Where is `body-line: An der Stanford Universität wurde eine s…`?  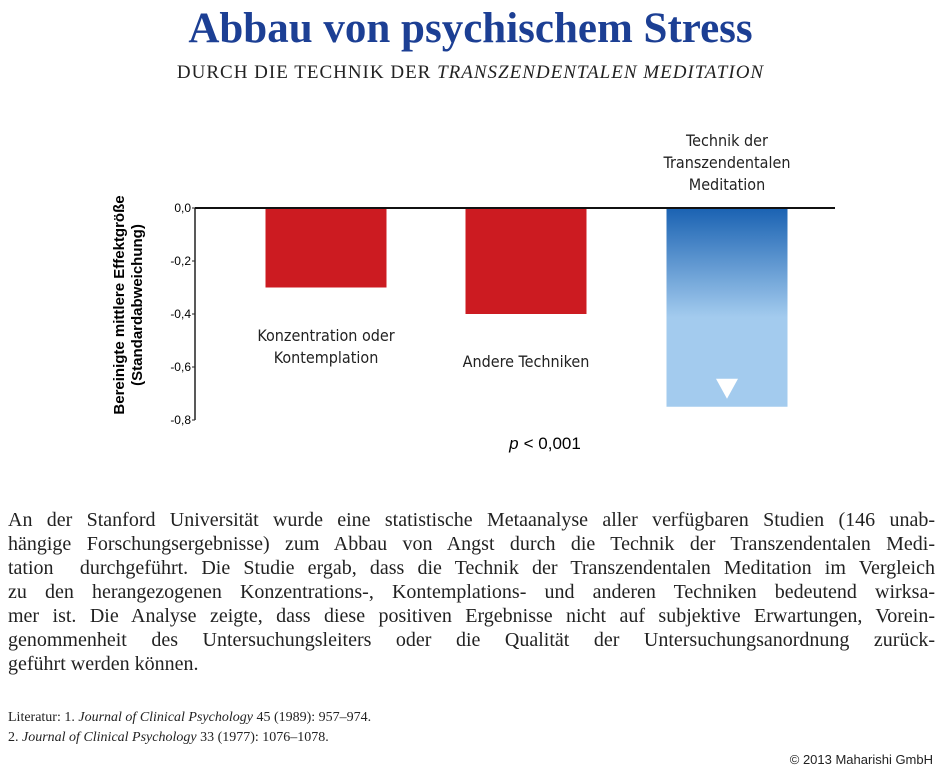 body-line: An der Stanford Universität wurde eine s… is located at coordinates (471, 520).